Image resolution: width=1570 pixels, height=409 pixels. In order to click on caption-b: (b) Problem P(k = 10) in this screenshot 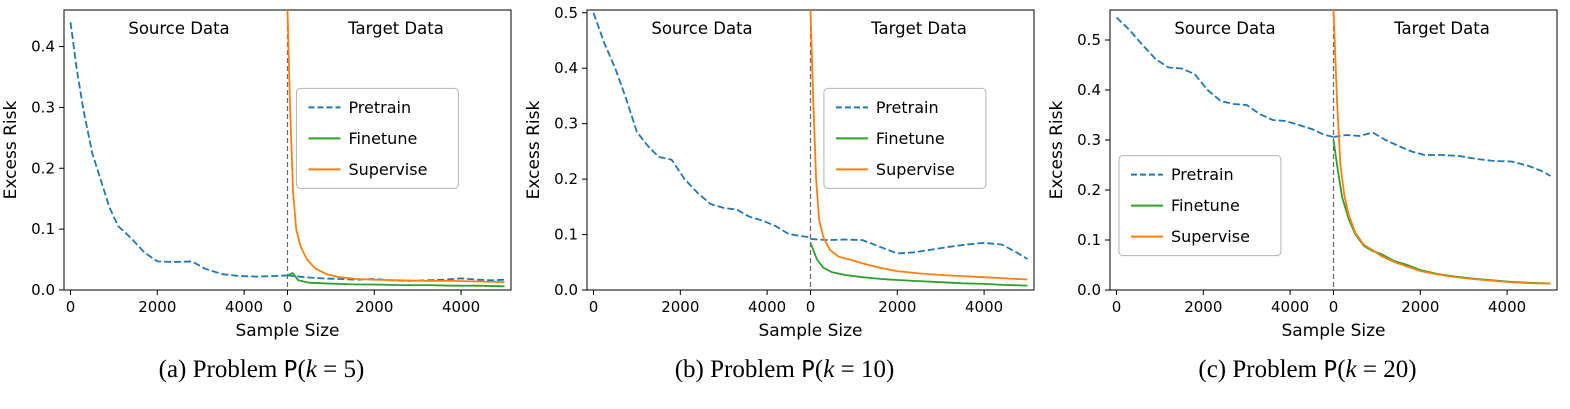, I will do `click(785, 369)`.